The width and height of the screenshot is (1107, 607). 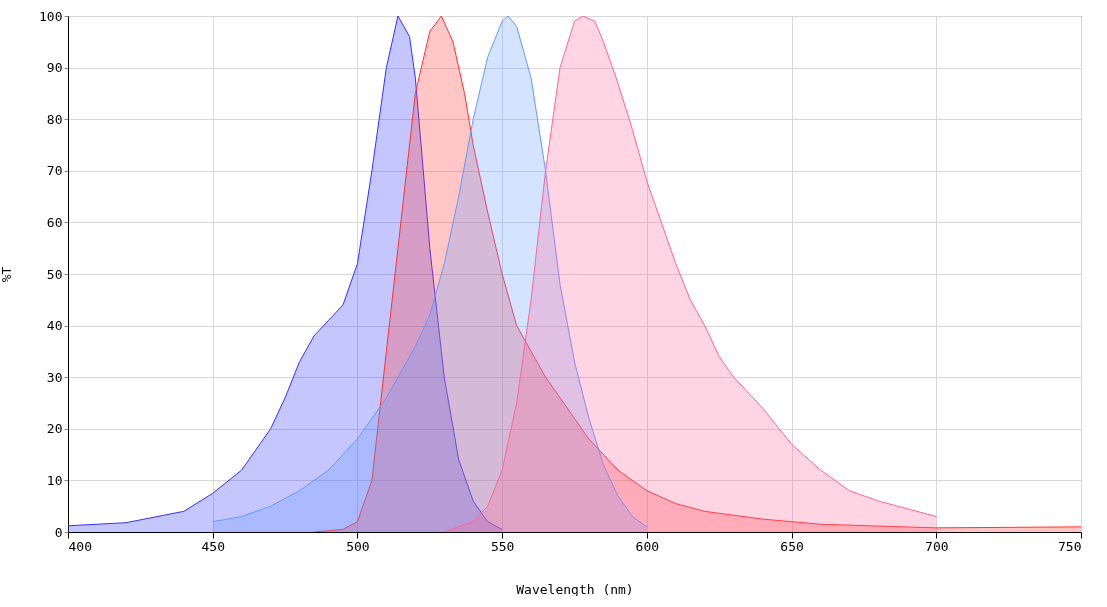 What do you see at coordinates (51, 16) in the screenshot?
I see `y-tick-label: 100` at bounding box center [51, 16].